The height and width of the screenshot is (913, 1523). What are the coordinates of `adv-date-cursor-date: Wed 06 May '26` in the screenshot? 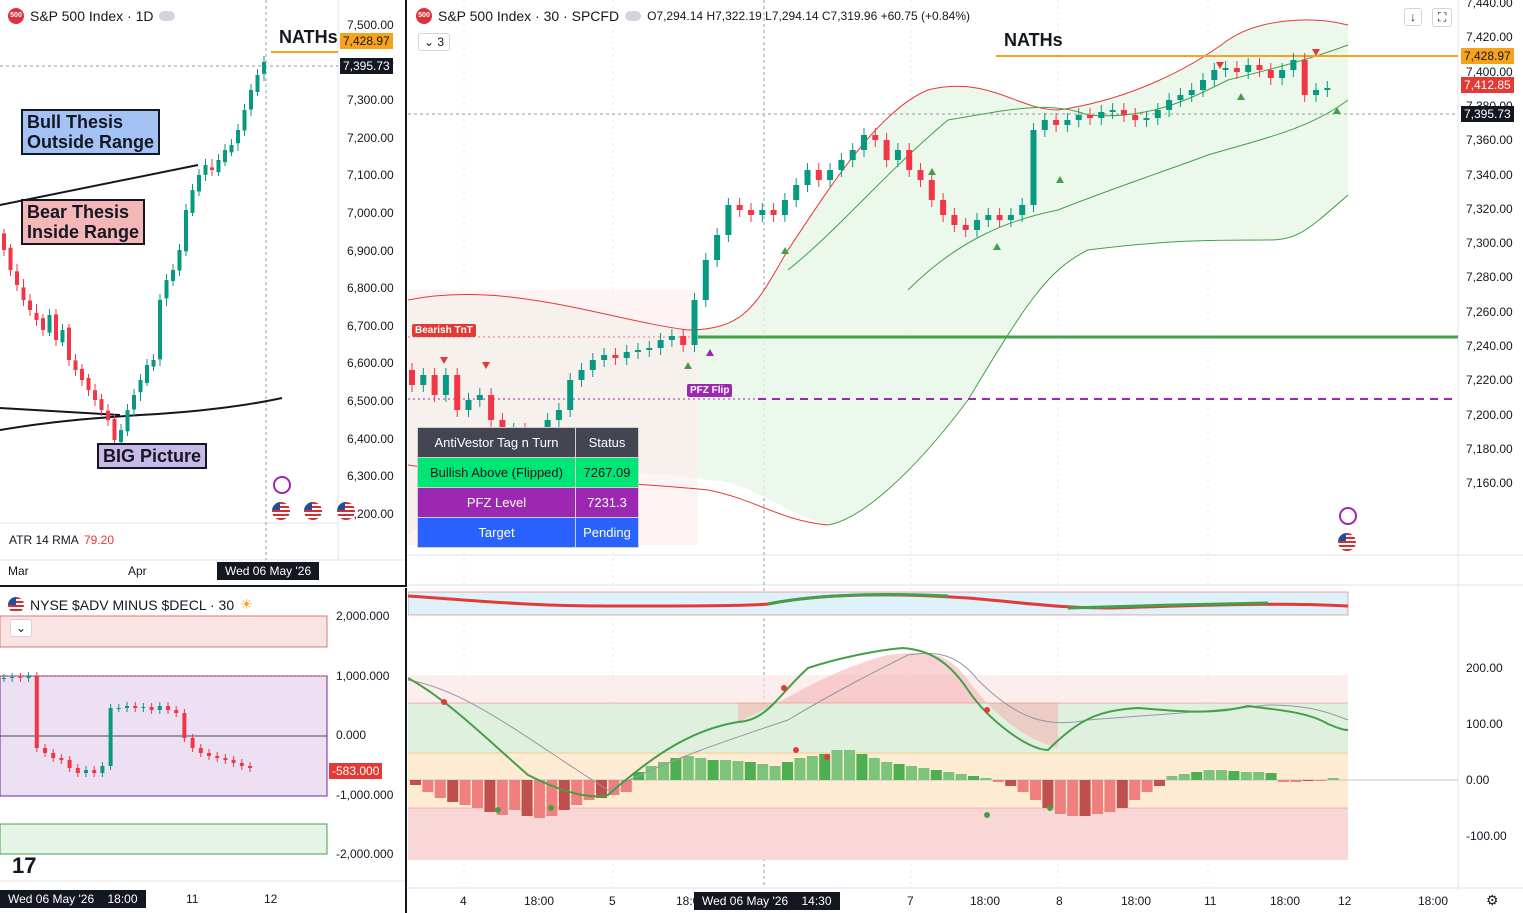 It's located at (51, 899).